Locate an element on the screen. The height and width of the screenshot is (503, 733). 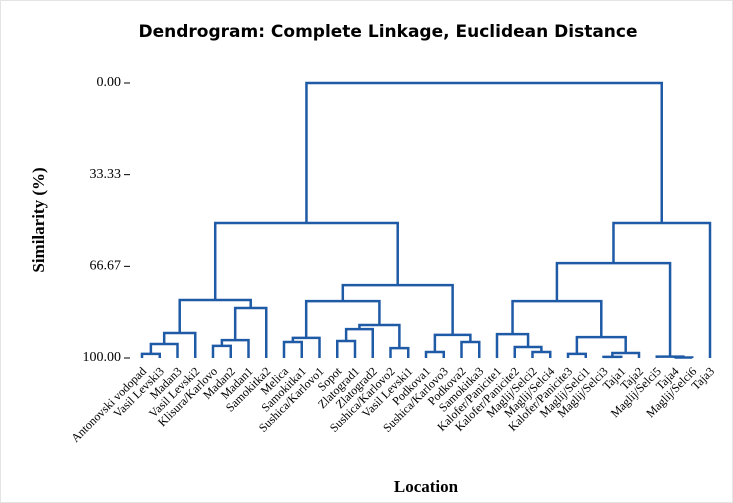
x-axis-label: Location is located at coordinates (426, 486).